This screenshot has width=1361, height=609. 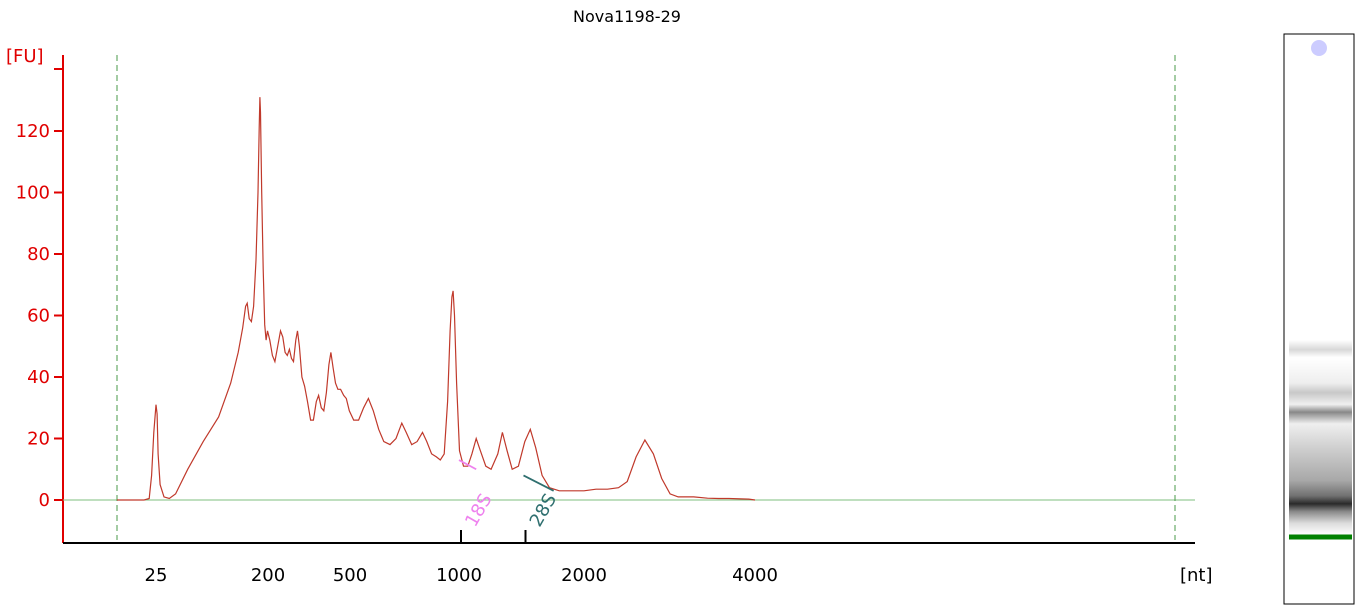 What do you see at coordinates (478, 510) in the screenshot?
I see `marker-label: 18S` at bounding box center [478, 510].